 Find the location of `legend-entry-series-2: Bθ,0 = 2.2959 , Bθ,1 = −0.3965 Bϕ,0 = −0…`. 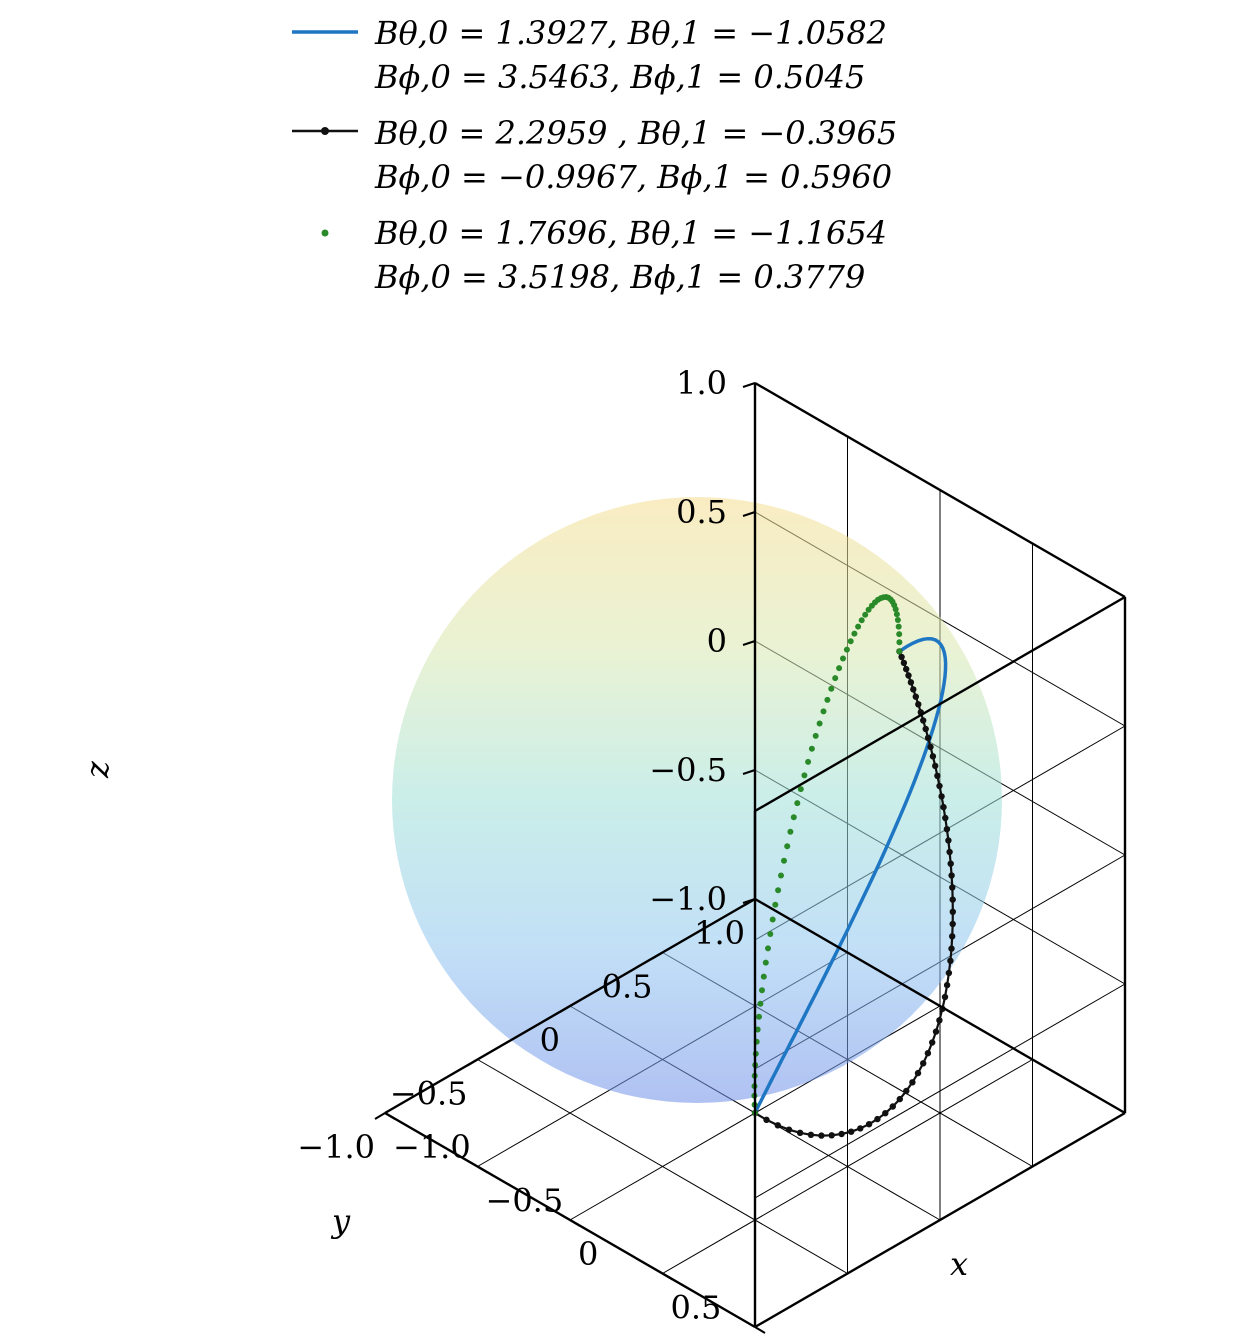

legend-entry-series-2: Bθ,0 = 2.2959 , Bθ,1 = −0.3965 Bϕ,0 = −0… is located at coordinates (594, 155).